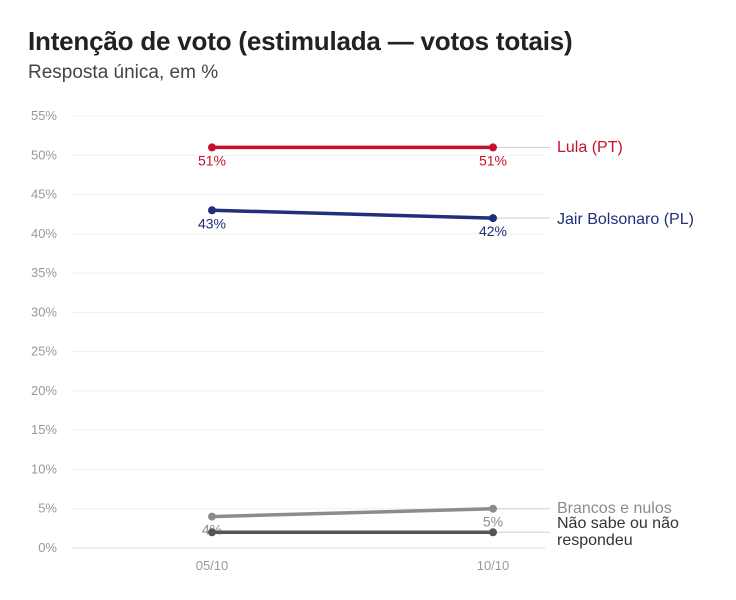  What do you see at coordinates (590, 147) in the screenshot?
I see `series-label: Lula (PT)` at bounding box center [590, 147].